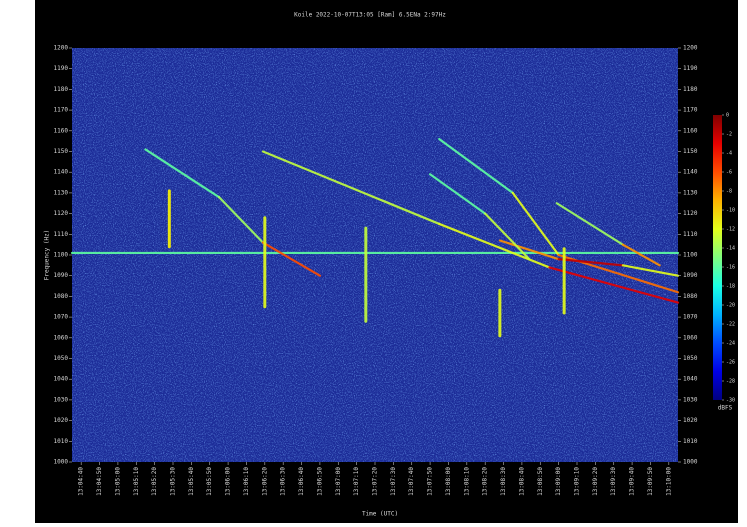 Image resolution: width=747 pixels, height=527 pixels. Describe the element at coordinates (61, 172) in the screenshot. I see `y-tick-label: 1140` at that location.